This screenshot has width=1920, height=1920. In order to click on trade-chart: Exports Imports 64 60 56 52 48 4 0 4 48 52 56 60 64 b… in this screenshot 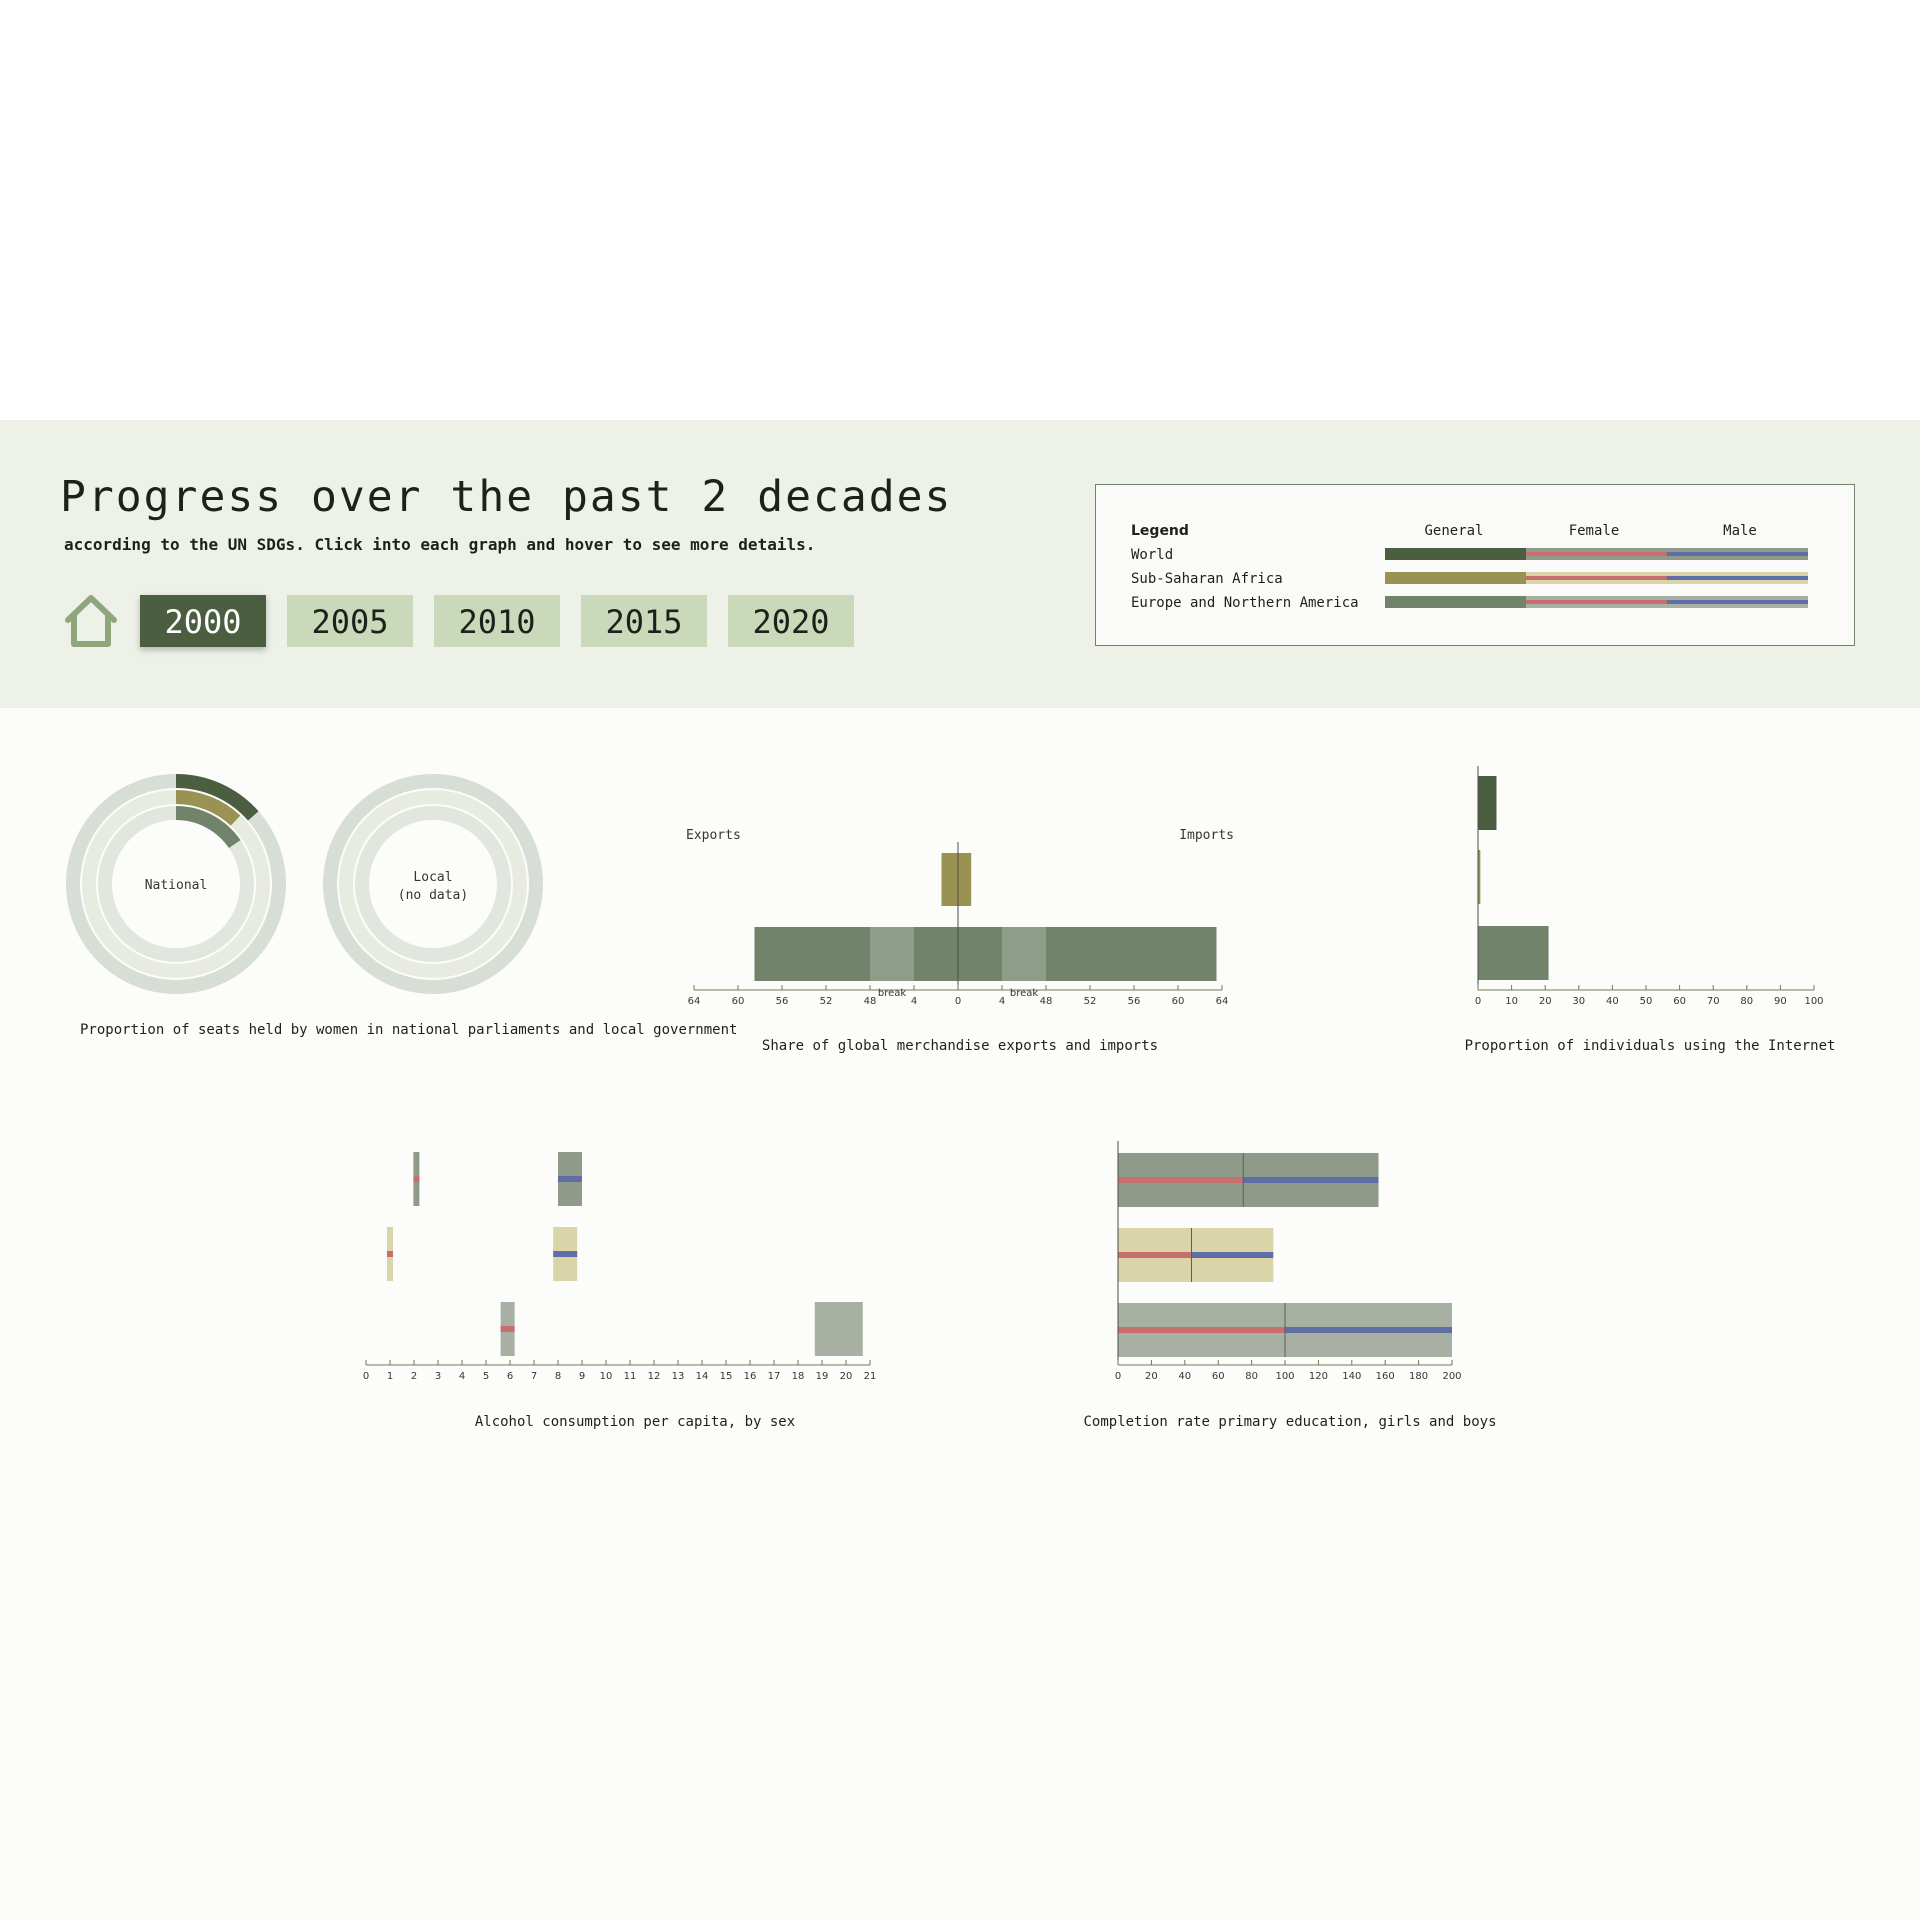, I will do `click(960, 920)`.